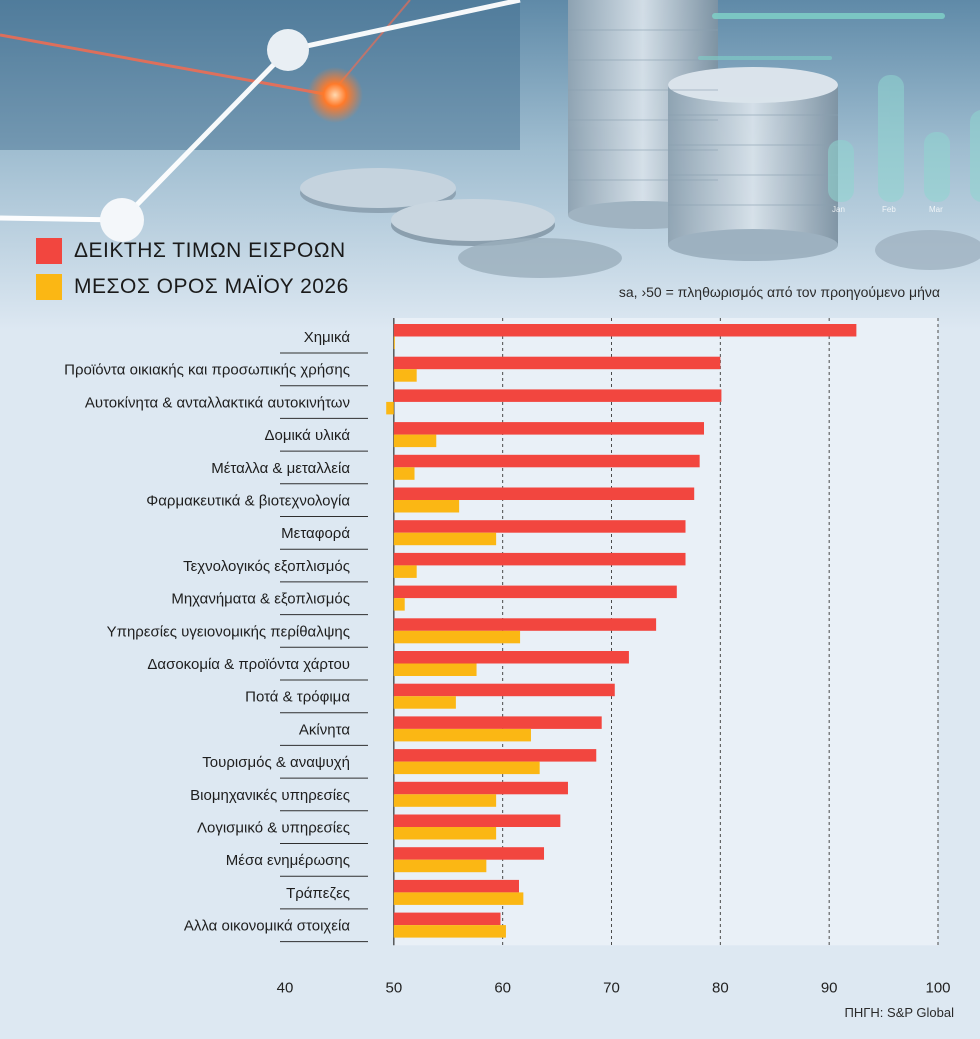 The height and width of the screenshot is (1039, 980). I want to click on category-label: Μέταλλα & μεταλλεία, so click(280, 468).